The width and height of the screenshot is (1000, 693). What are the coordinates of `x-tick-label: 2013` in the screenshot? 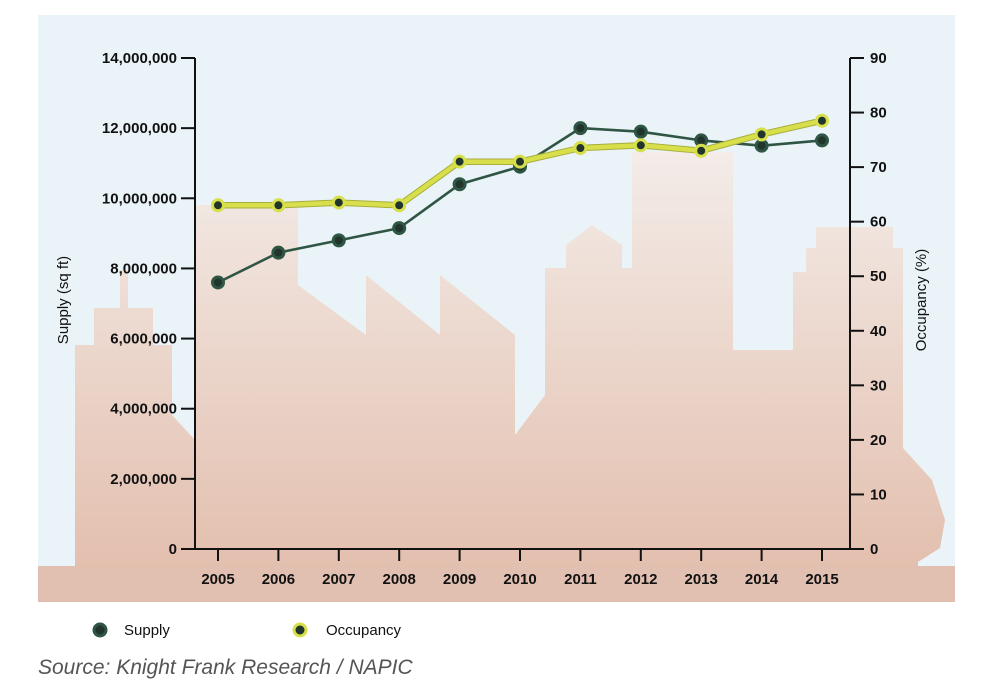 It's located at (701, 579).